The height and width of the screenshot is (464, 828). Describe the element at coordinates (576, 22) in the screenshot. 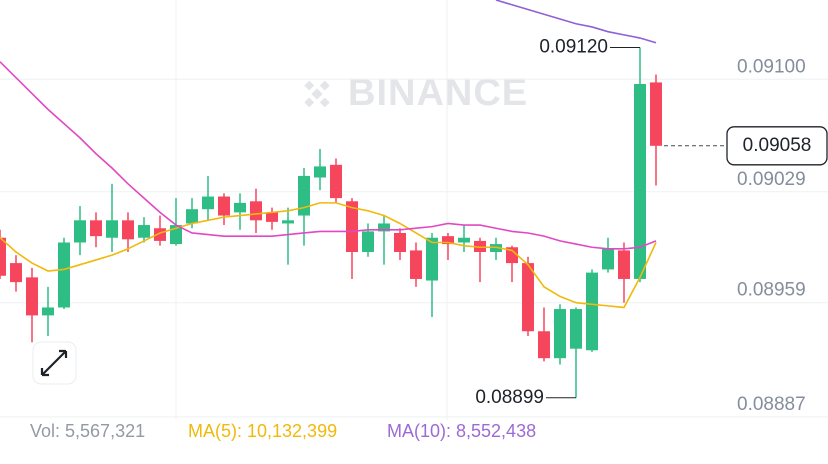

I see `ma-line` at that location.